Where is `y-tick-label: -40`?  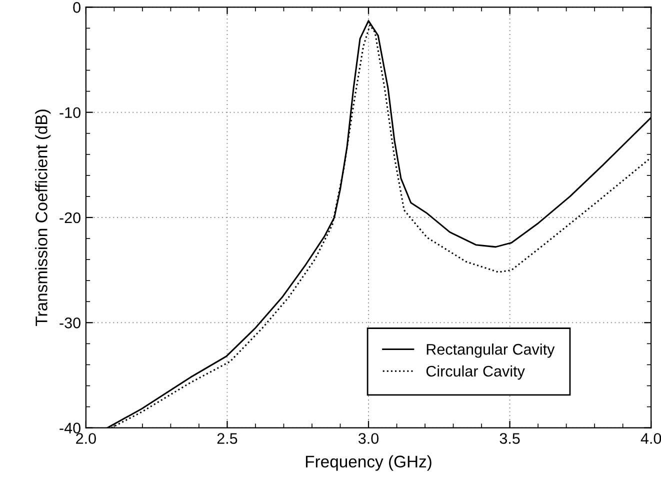 y-tick-label: -40 is located at coordinates (70, 428).